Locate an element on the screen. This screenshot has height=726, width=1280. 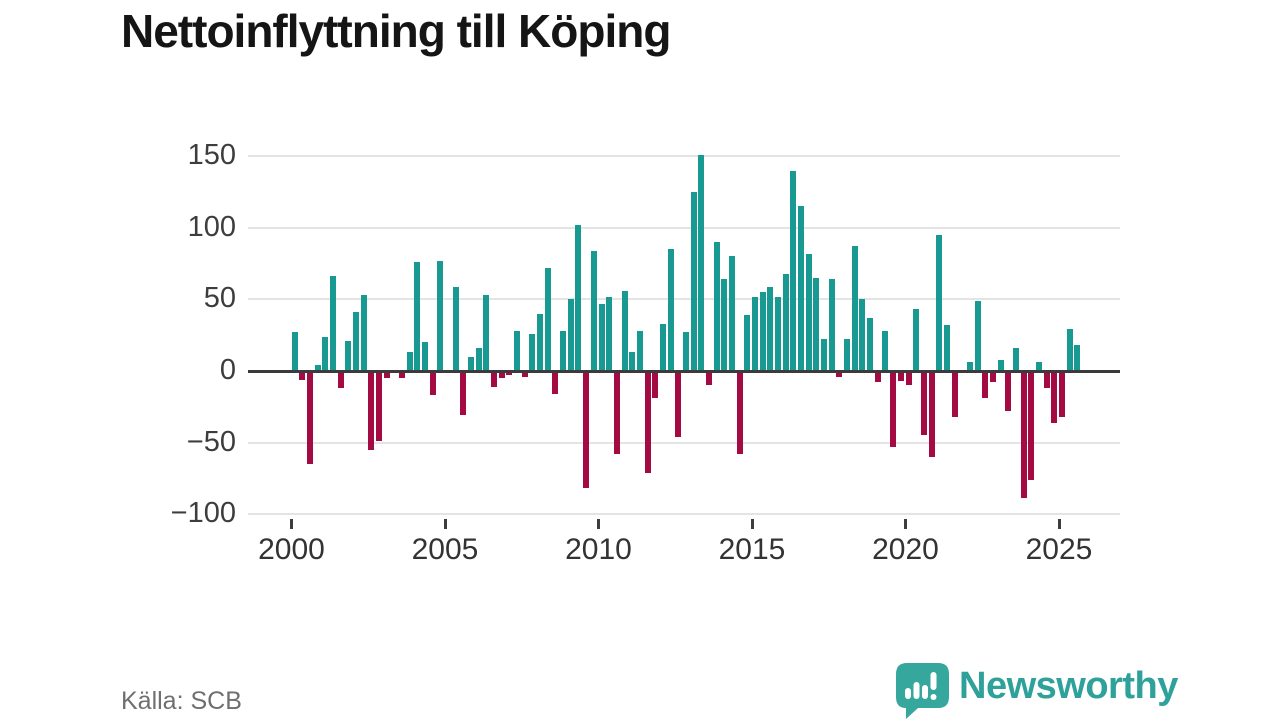
bar-2019-q2 is located at coordinates (885, 350).